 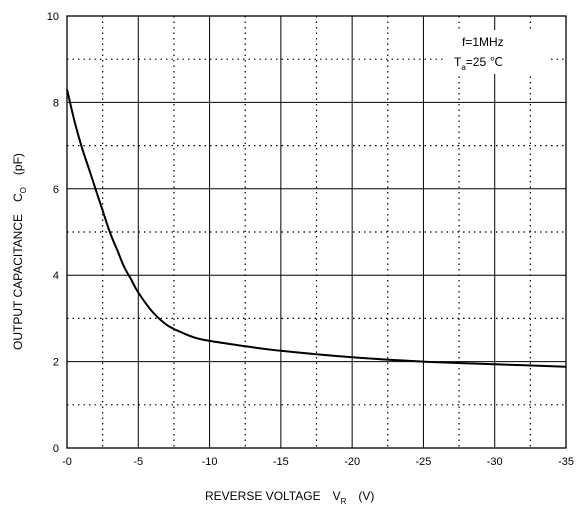 I want to click on y-tick-label: 2, so click(x=56, y=363).